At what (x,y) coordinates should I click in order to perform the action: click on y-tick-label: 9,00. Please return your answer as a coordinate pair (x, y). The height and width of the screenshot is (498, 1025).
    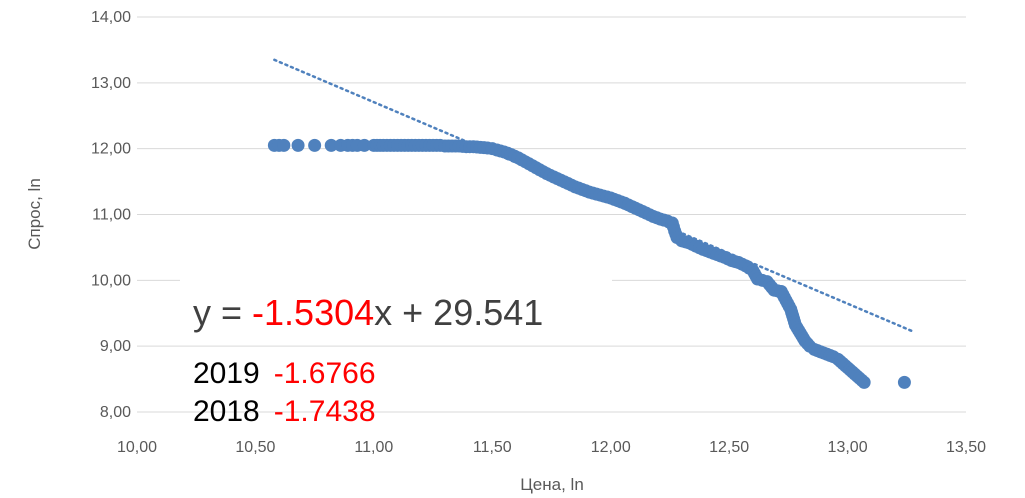
    Looking at the image, I should click on (115, 346).